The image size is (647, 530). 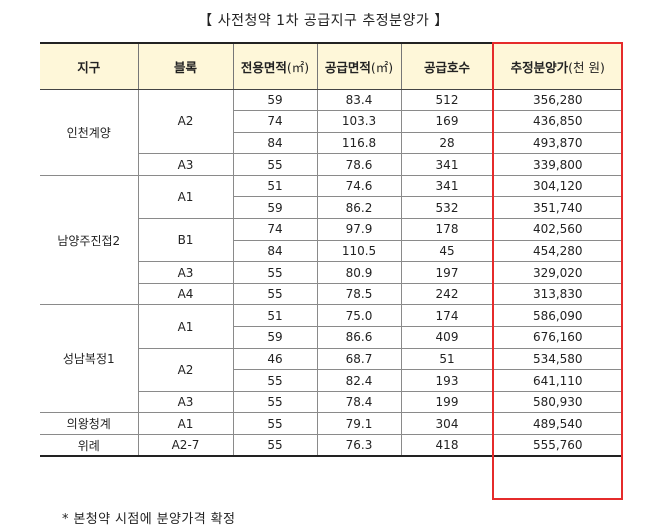 I want to click on supply-area-cell: 76.3, so click(x=359, y=446).